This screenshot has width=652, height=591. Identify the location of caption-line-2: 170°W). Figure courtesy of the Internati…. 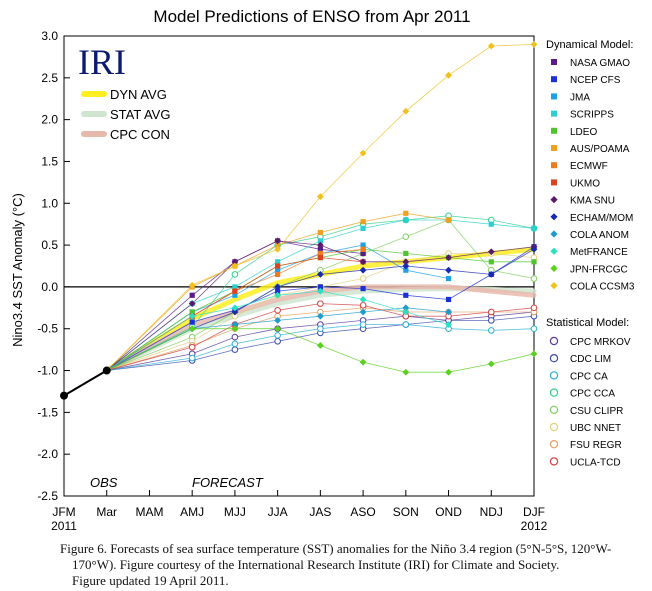
(316, 564).